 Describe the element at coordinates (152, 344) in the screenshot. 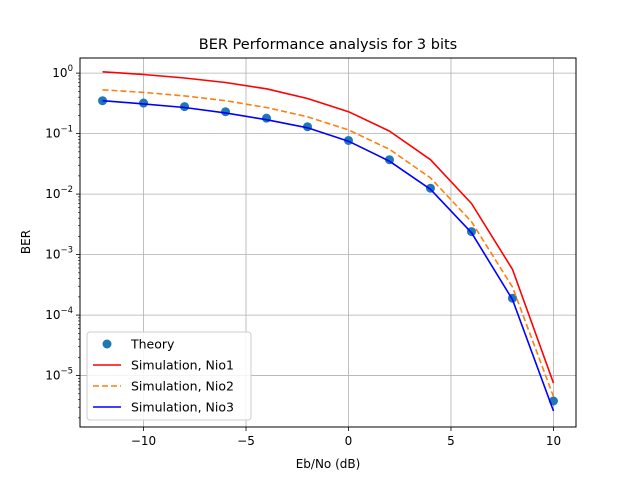

I see `legend-label: Theory` at that location.